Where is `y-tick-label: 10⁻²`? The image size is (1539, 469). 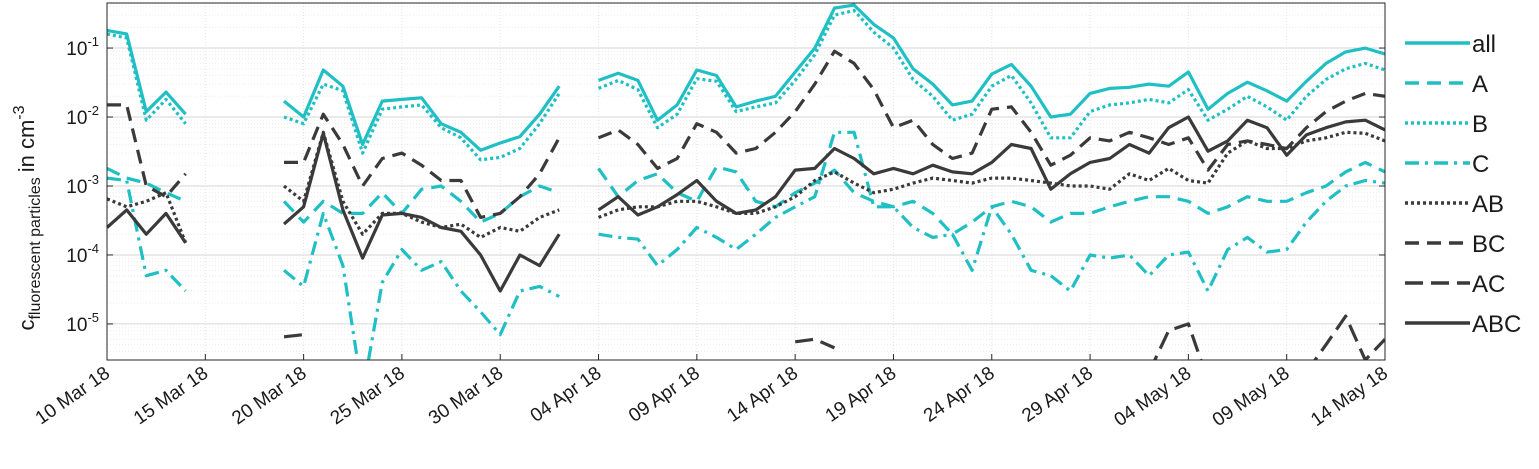
y-tick-label: 10⁻² is located at coordinates (82, 116).